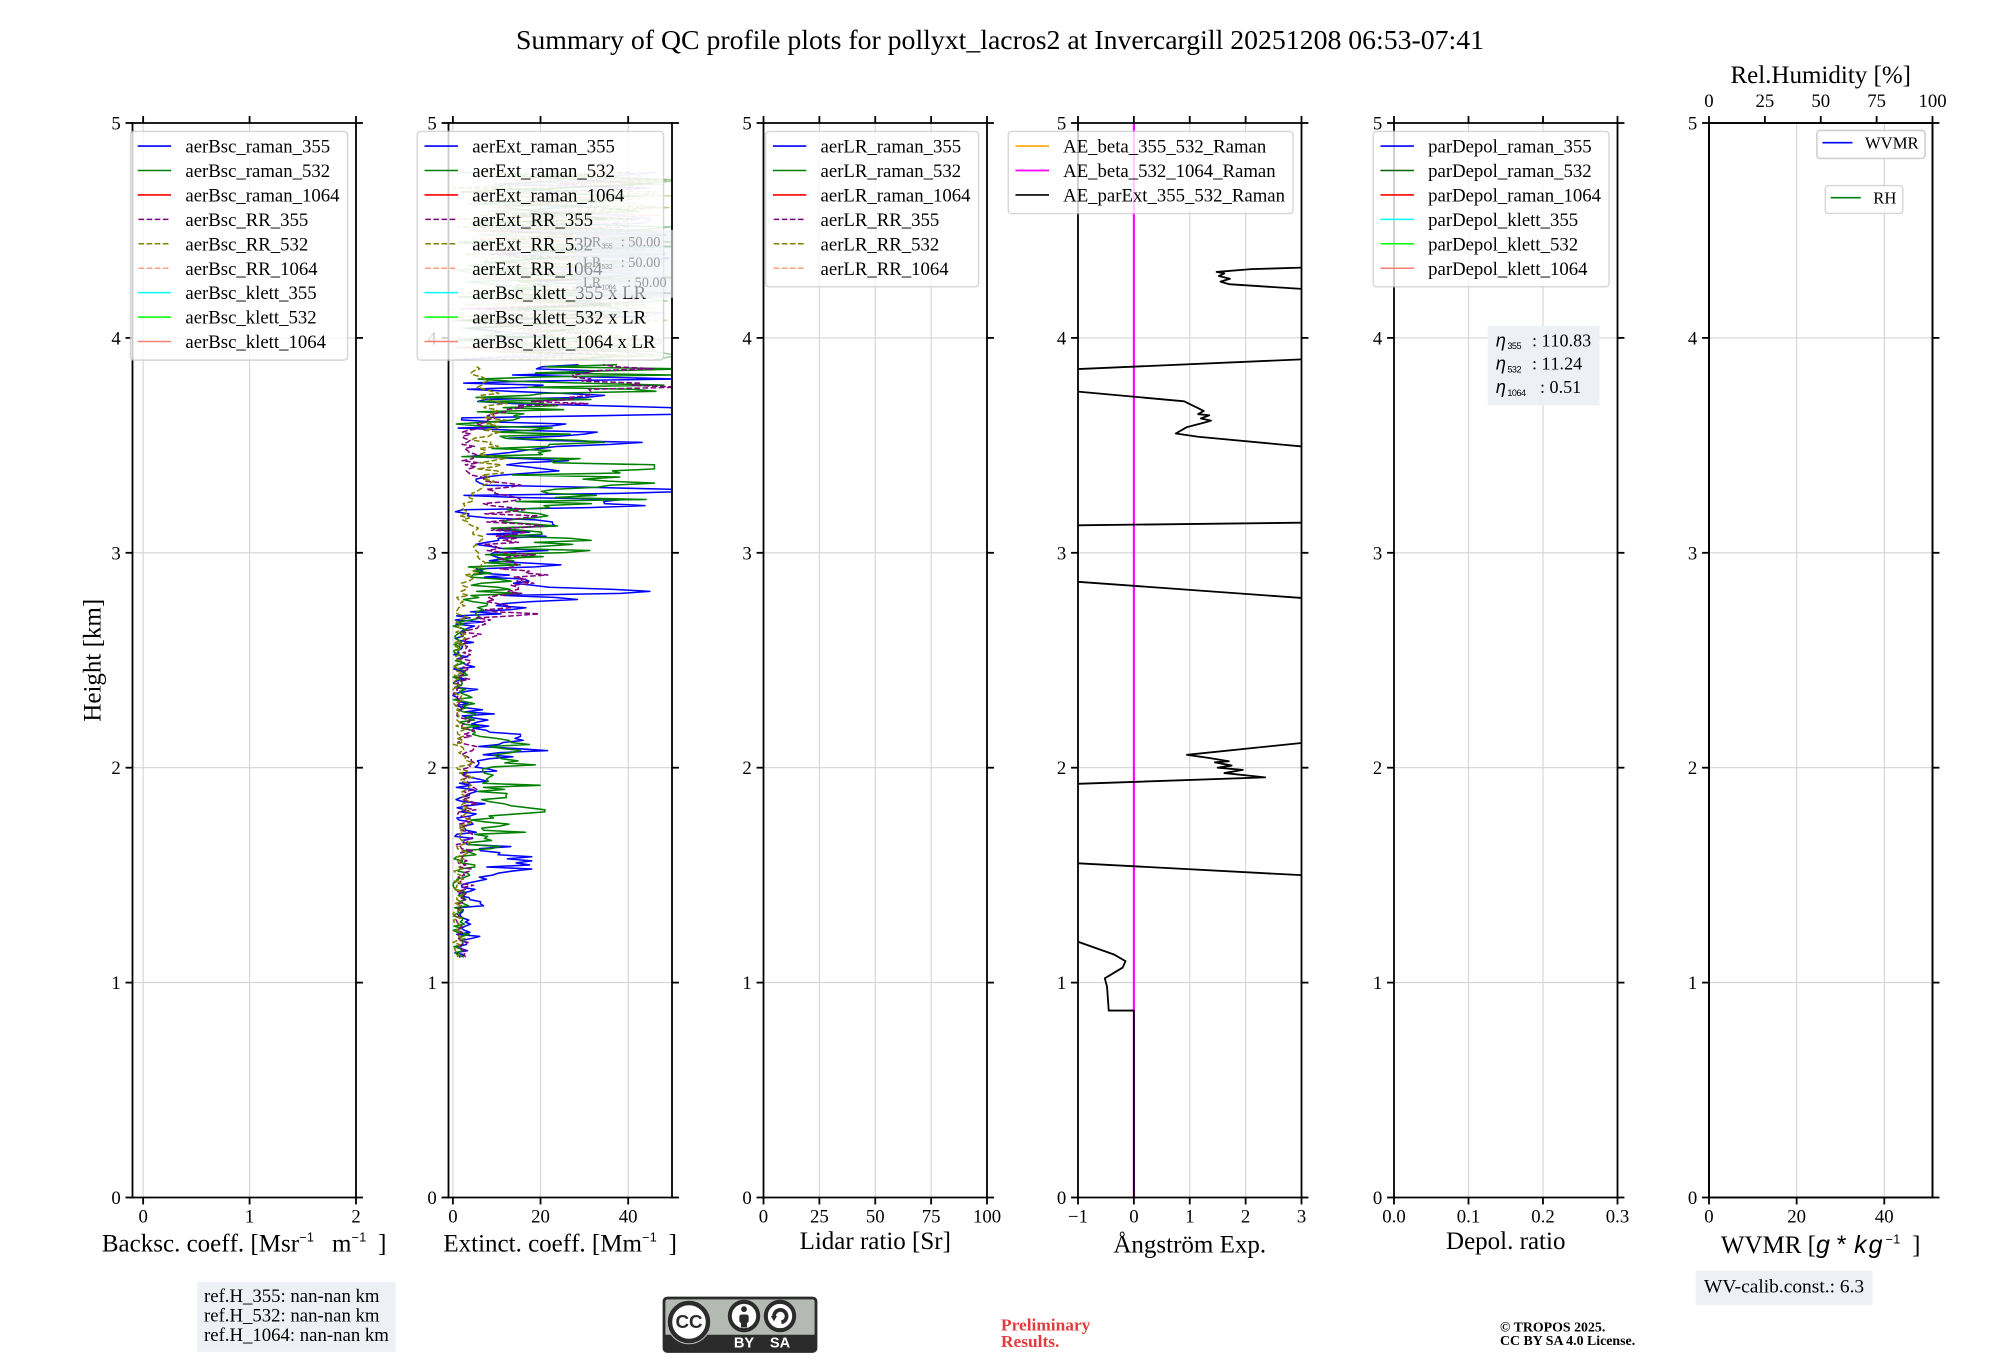 The width and height of the screenshot is (2000, 1360). Describe the element at coordinates (1820, 75) in the screenshot. I see `svg-text: Rel.Humidity [%]` at that location.